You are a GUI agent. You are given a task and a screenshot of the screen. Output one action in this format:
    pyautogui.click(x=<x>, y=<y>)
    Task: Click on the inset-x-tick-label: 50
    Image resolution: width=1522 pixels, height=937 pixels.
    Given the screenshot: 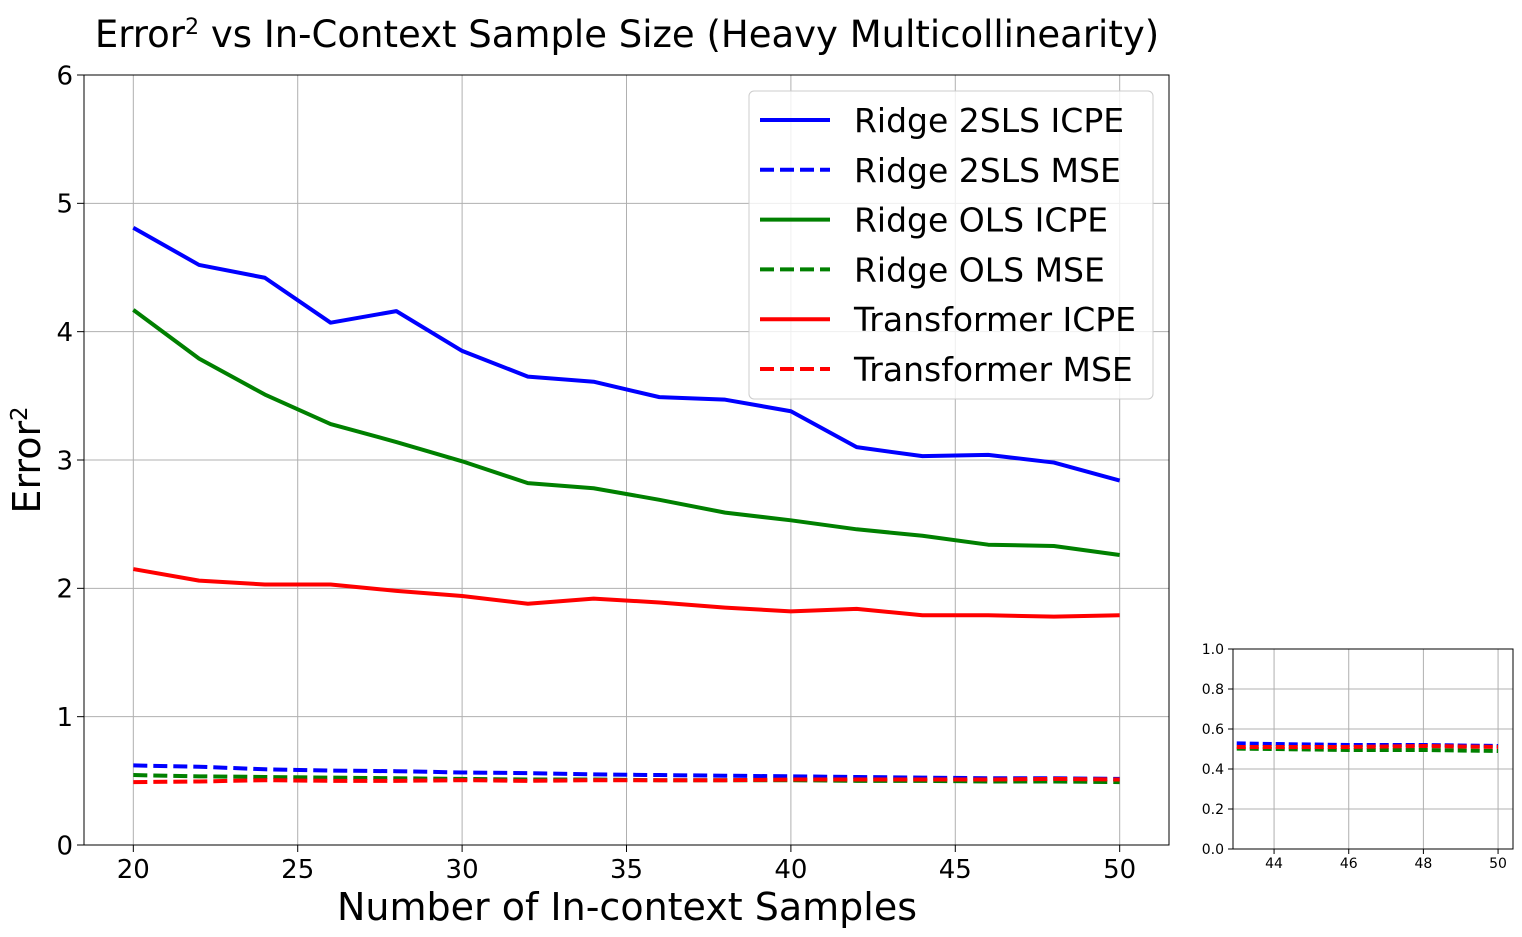 What is the action you would take?
    pyautogui.click(x=1498, y=864)
    